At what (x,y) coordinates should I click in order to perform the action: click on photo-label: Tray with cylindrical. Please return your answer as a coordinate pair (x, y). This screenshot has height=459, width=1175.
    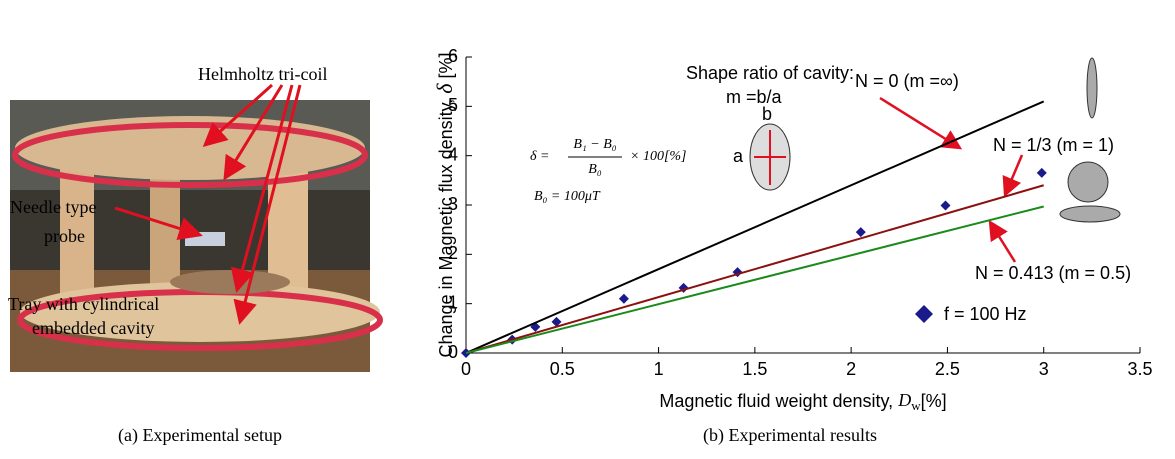
    Looking at the image, I should click on (83, 304).